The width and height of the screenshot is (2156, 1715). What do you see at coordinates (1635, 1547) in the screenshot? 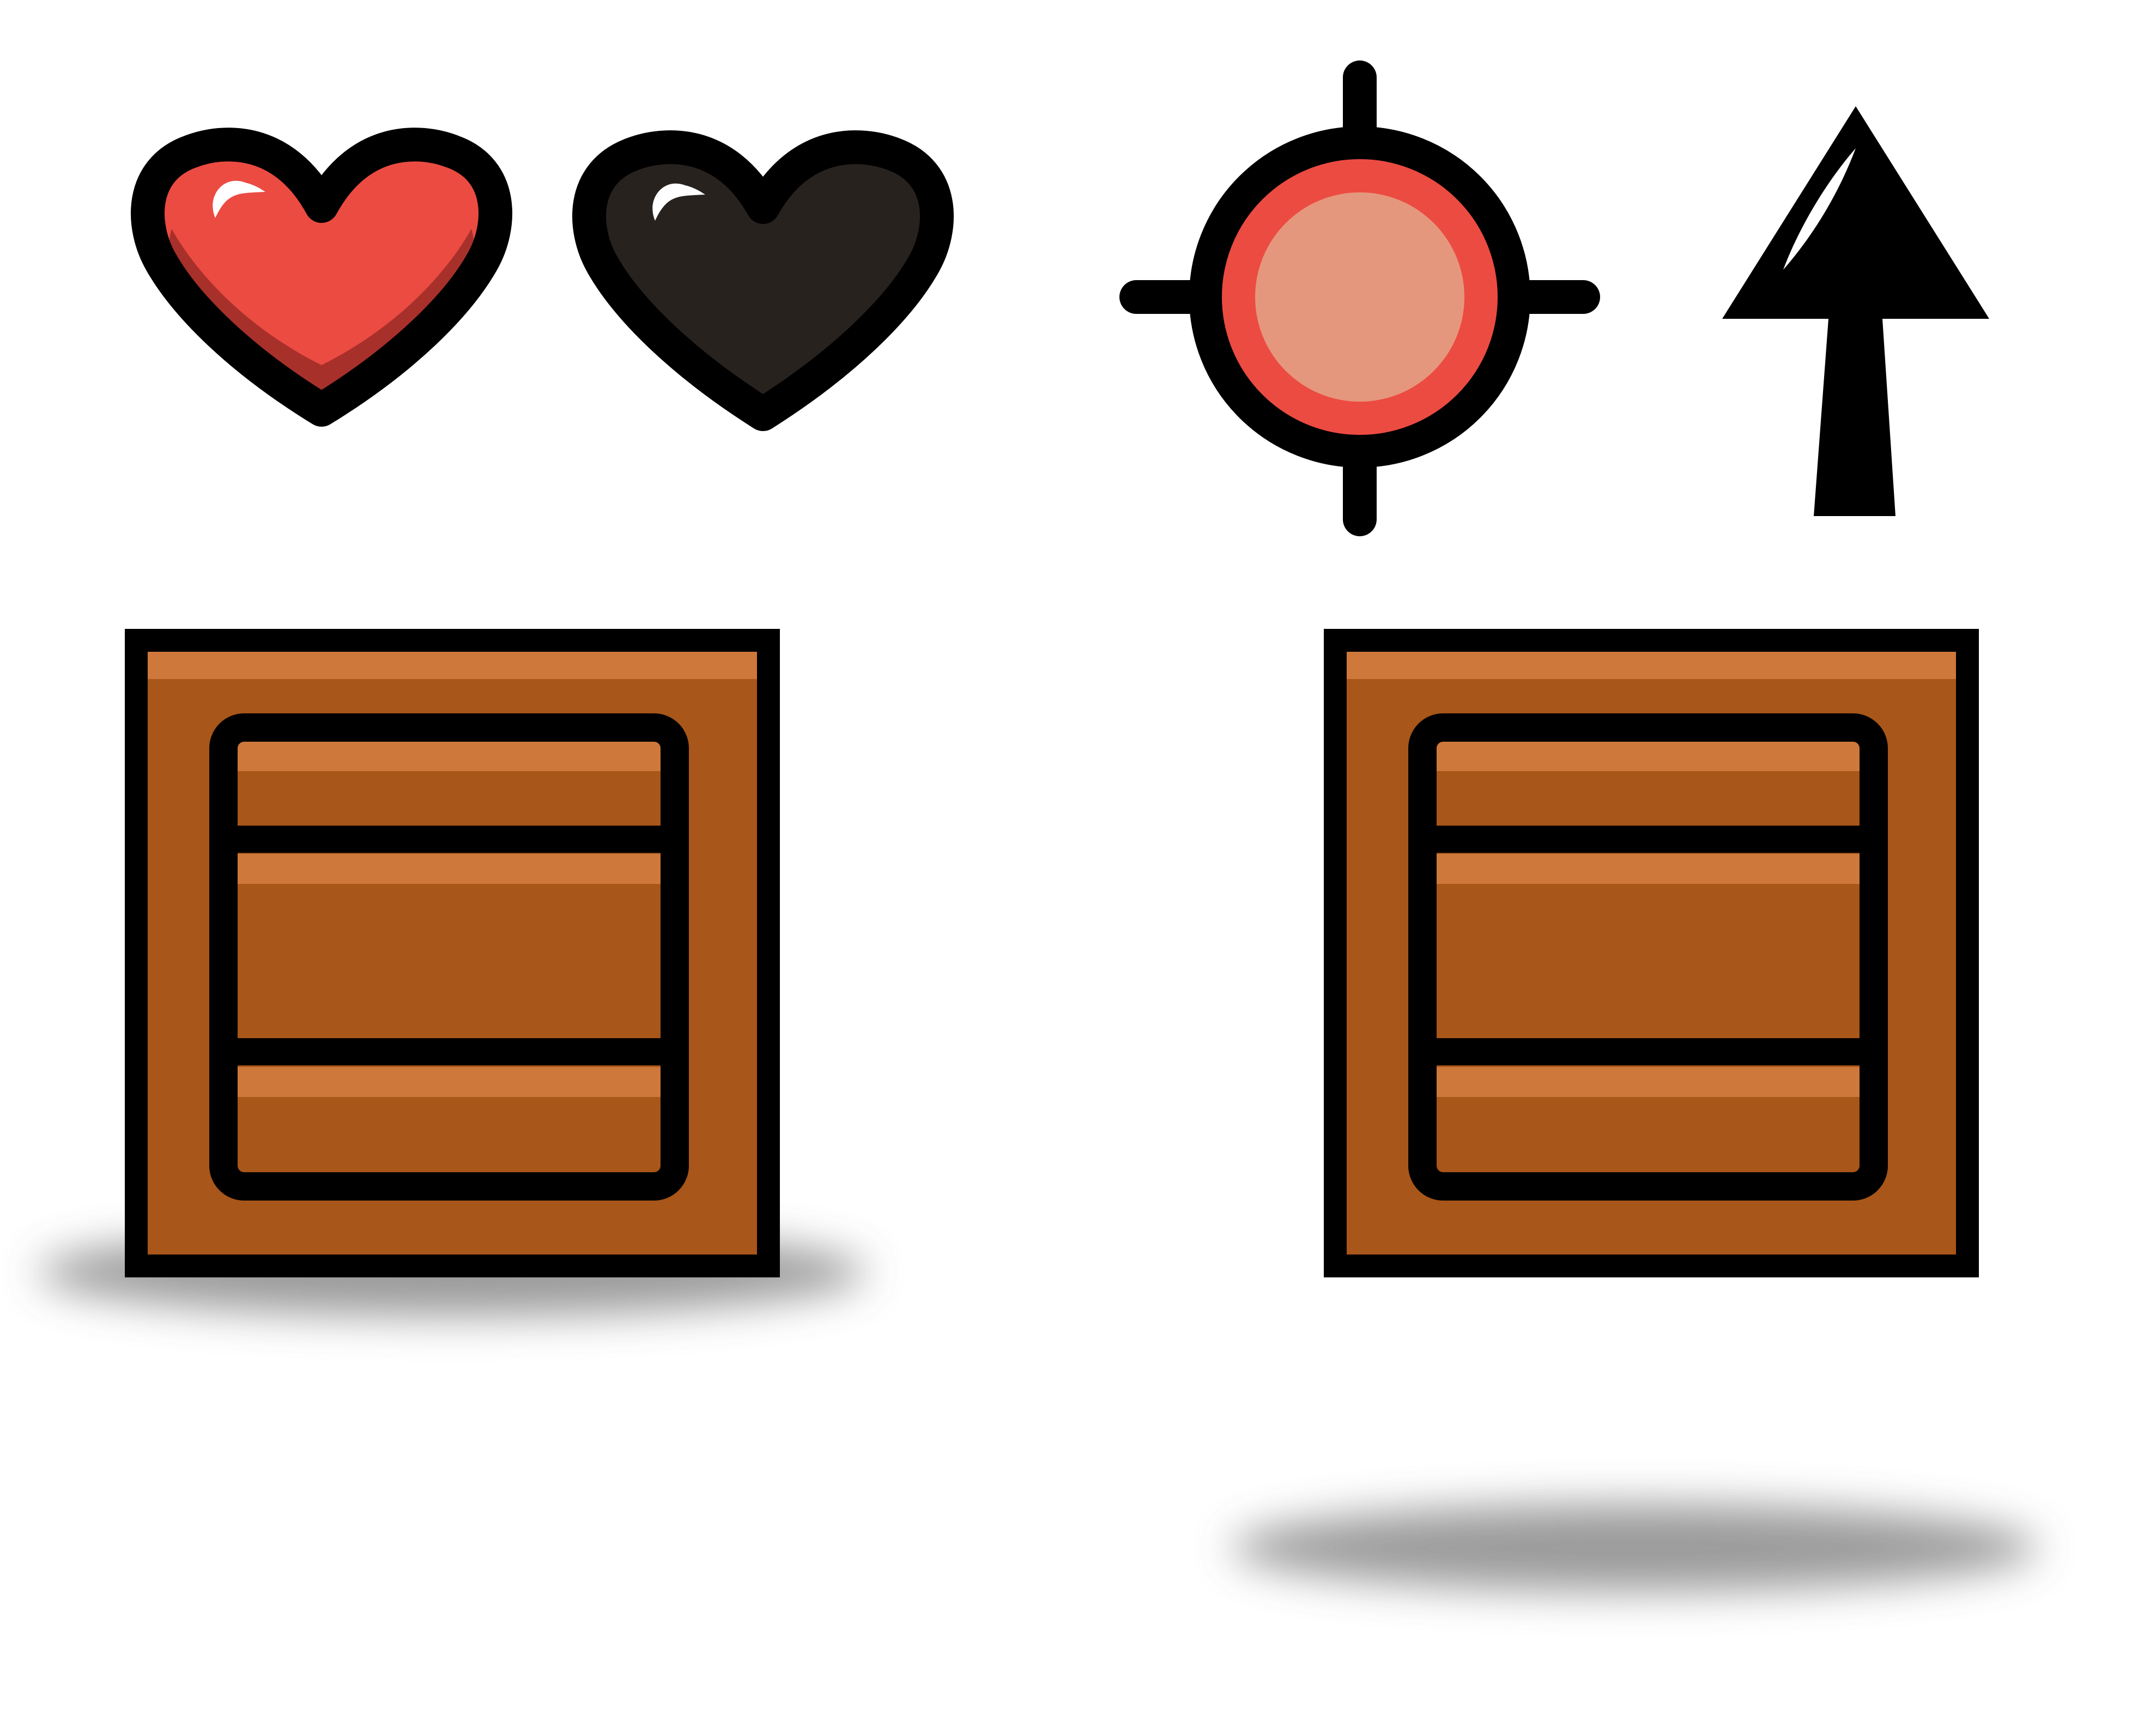
I see `crate-shadow-airborne` at bounding box center [1635, 1547].